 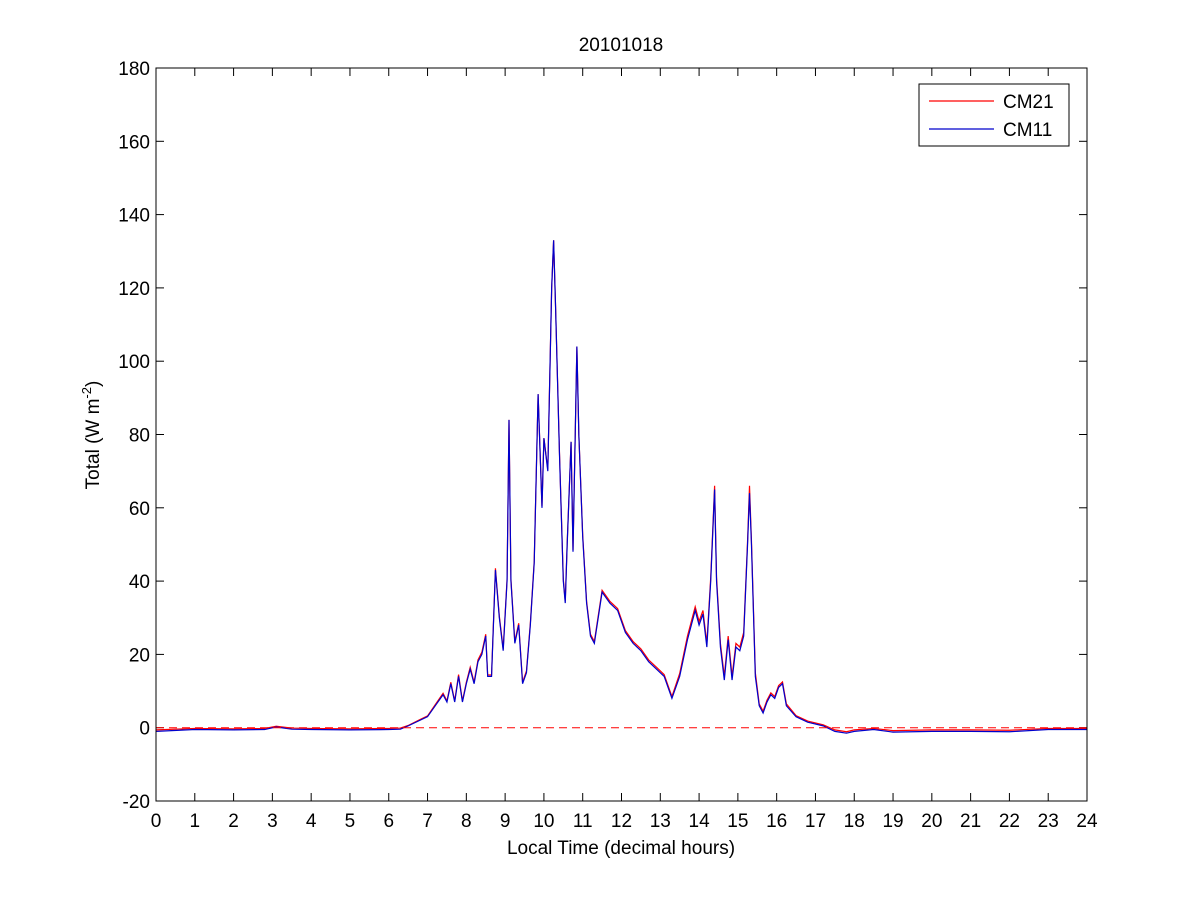 What do you see at coordinates (93, 444) in the screenshot?
I see `y-label-text: Total (W m` at bounding box center [93, 444].